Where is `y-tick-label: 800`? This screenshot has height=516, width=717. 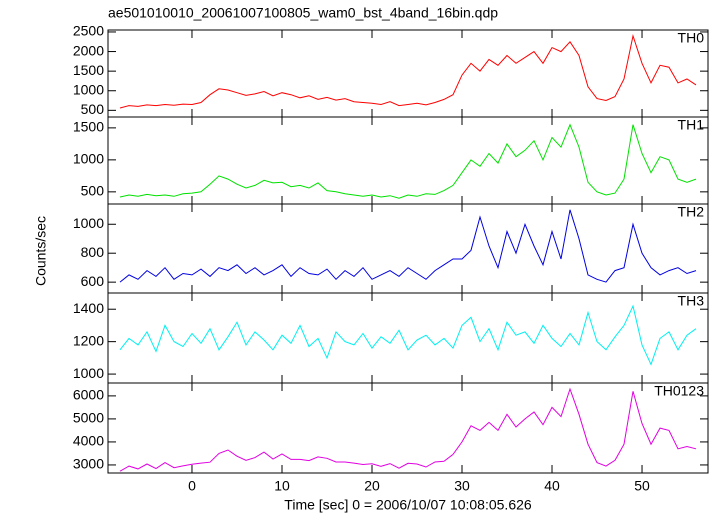
y-tick-label: 800 is located at coordinates (93, 252).